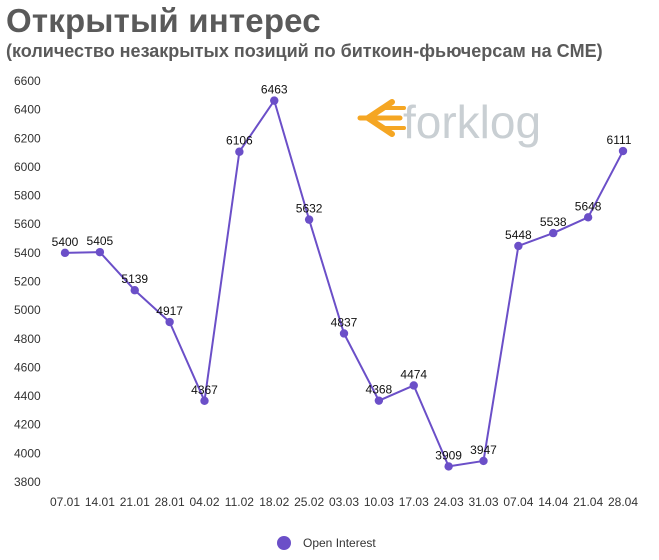 This screenshot has width=659, height=560. I want to click on y-tick-label: 4400, so click(27, 396).